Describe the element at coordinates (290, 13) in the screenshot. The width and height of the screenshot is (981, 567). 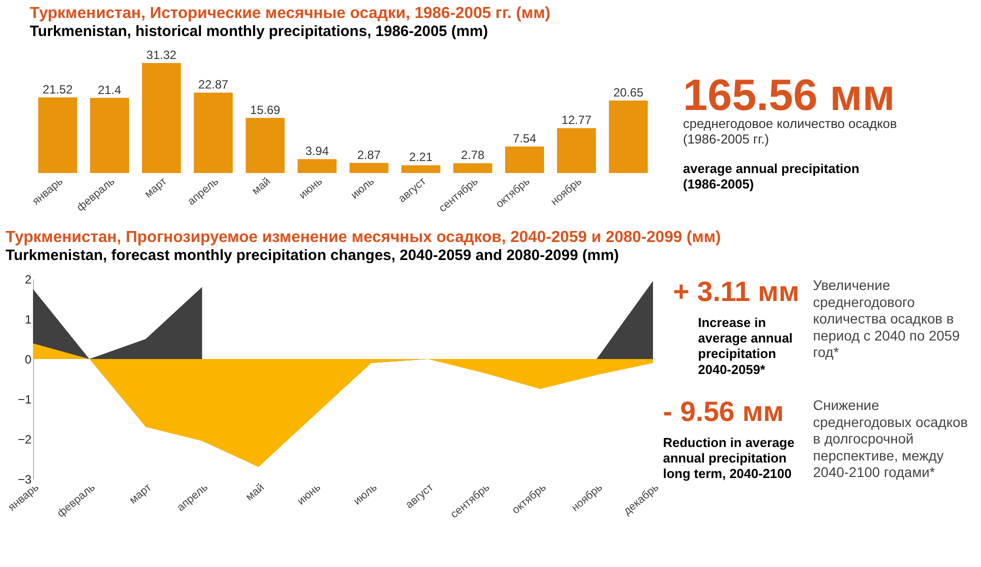
I see `chart-title: Туркменистан, Исторические месячные осадки, 1986-2005 гг. (мм)` at that location.